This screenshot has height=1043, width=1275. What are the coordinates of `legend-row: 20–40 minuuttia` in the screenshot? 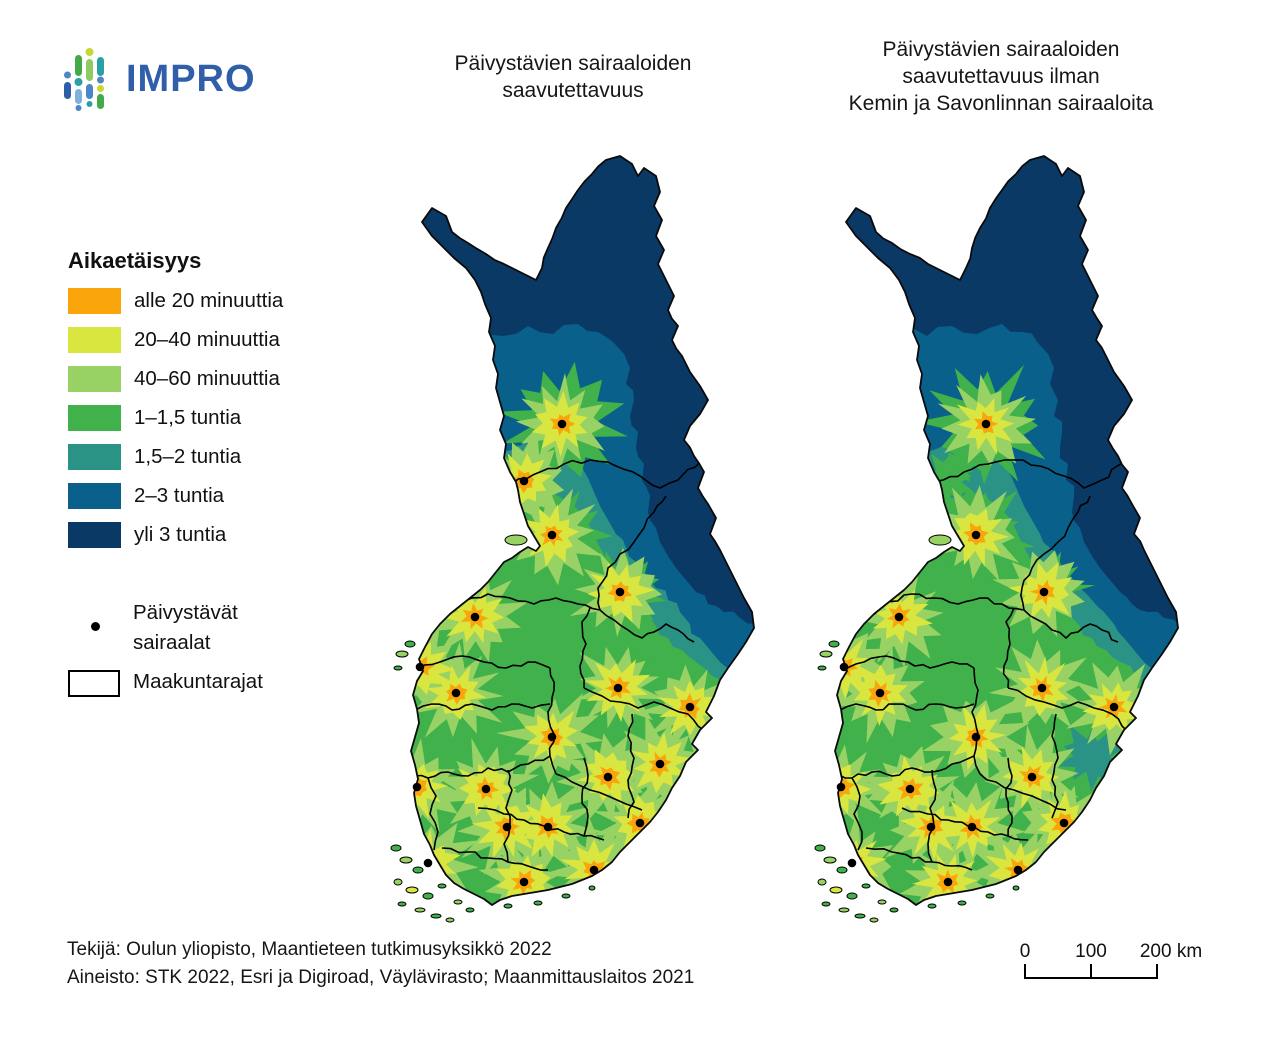 It's located at (175, 340).